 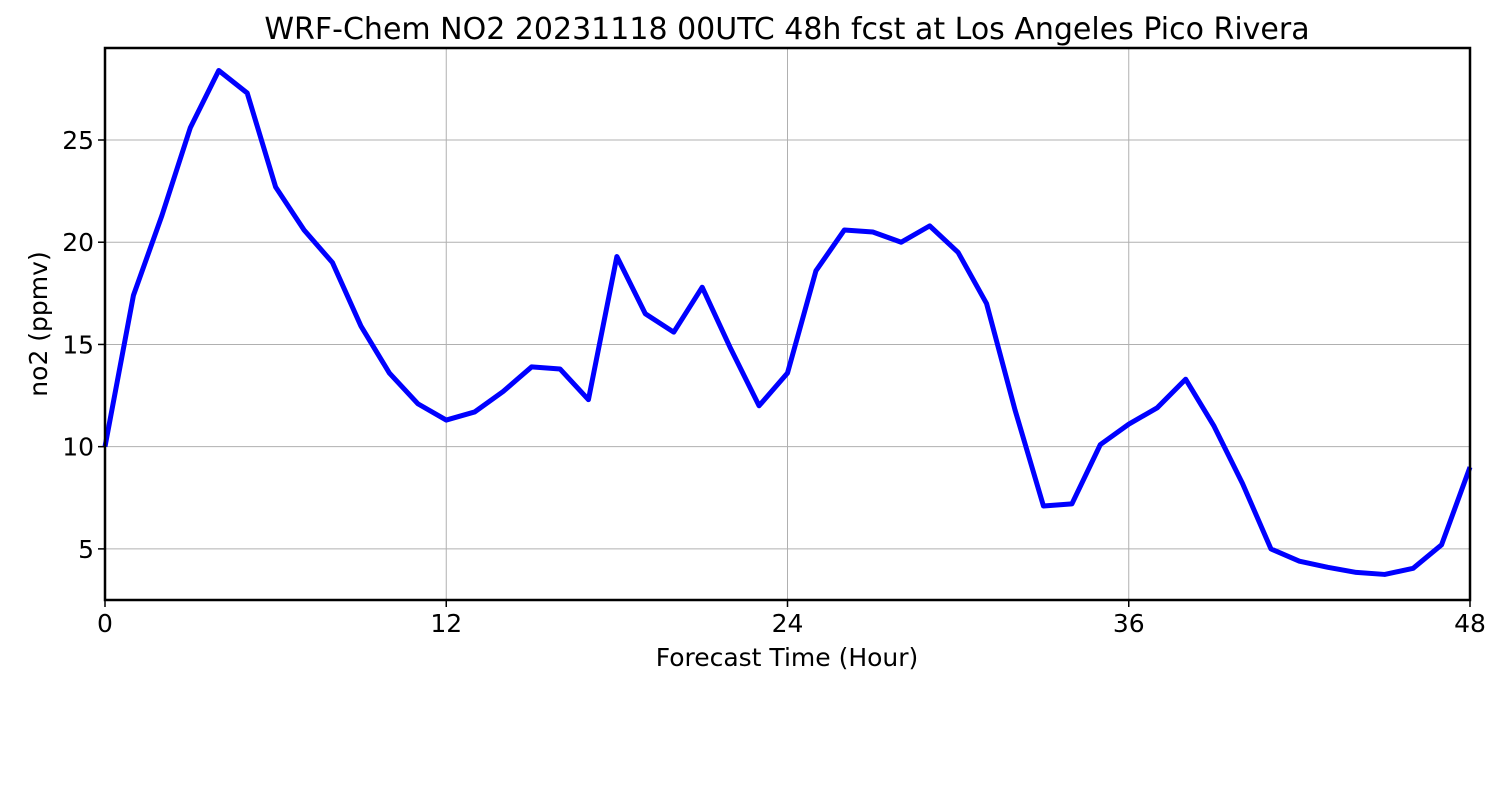 I want to click on x-tick-label: 36, so click(x=1129, y=623).